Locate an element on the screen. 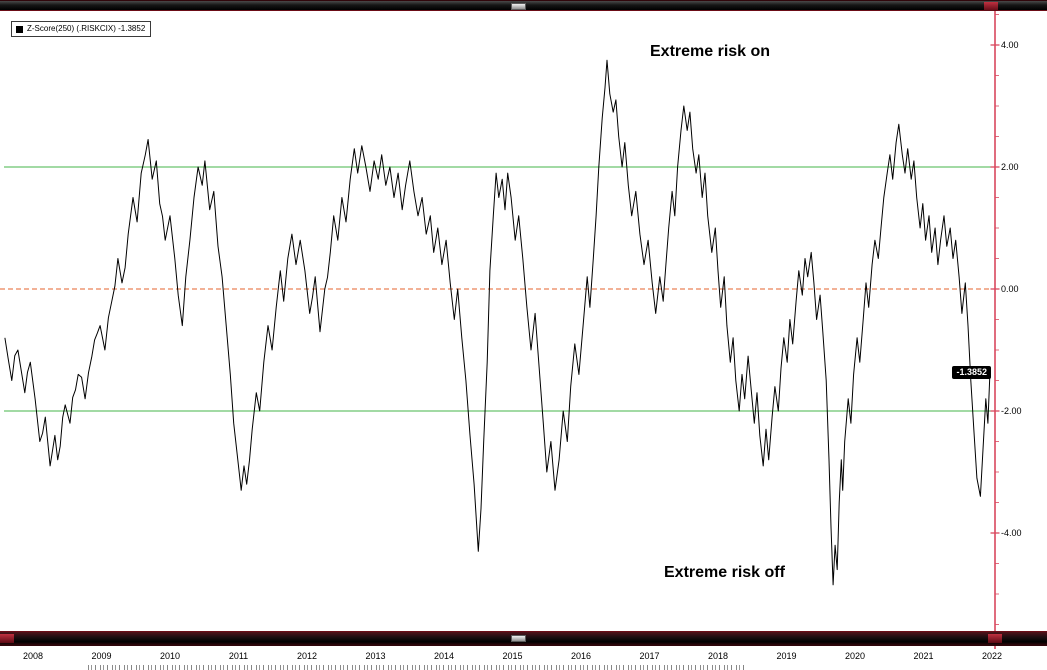  x-axis-tick-label: 2017 is located at coordinates (649, 656).